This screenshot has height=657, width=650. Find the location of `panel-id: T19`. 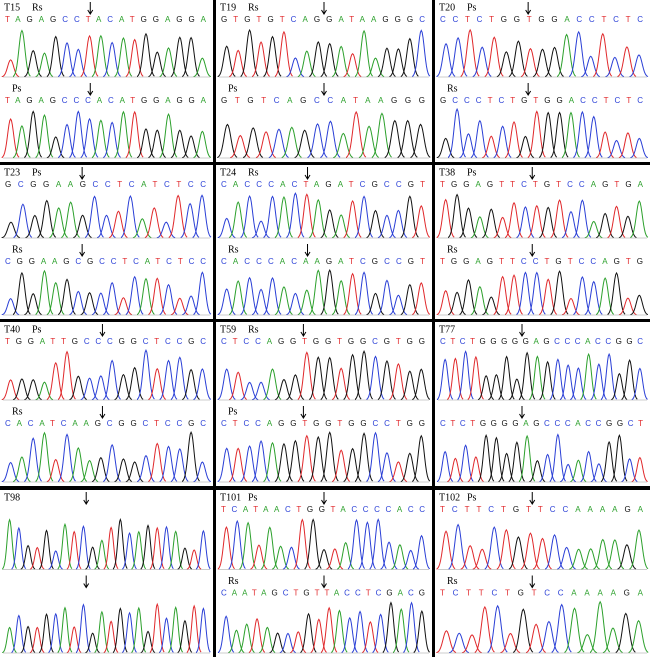

panel-id: T19 is located at coordinates (228, 7).